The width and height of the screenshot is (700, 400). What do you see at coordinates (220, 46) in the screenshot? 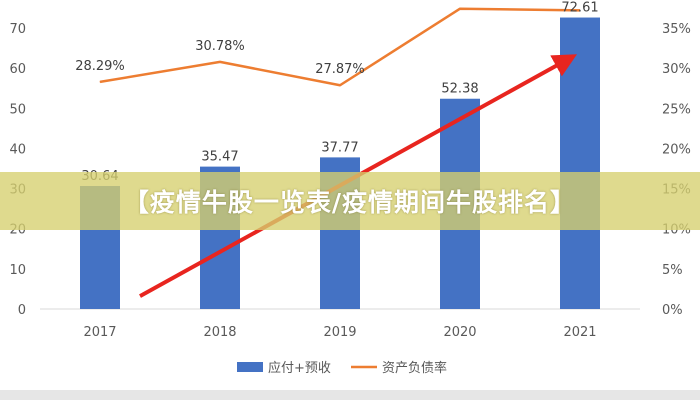
I see `line-data-label: 30.78%` at bounding box center [220, 46].